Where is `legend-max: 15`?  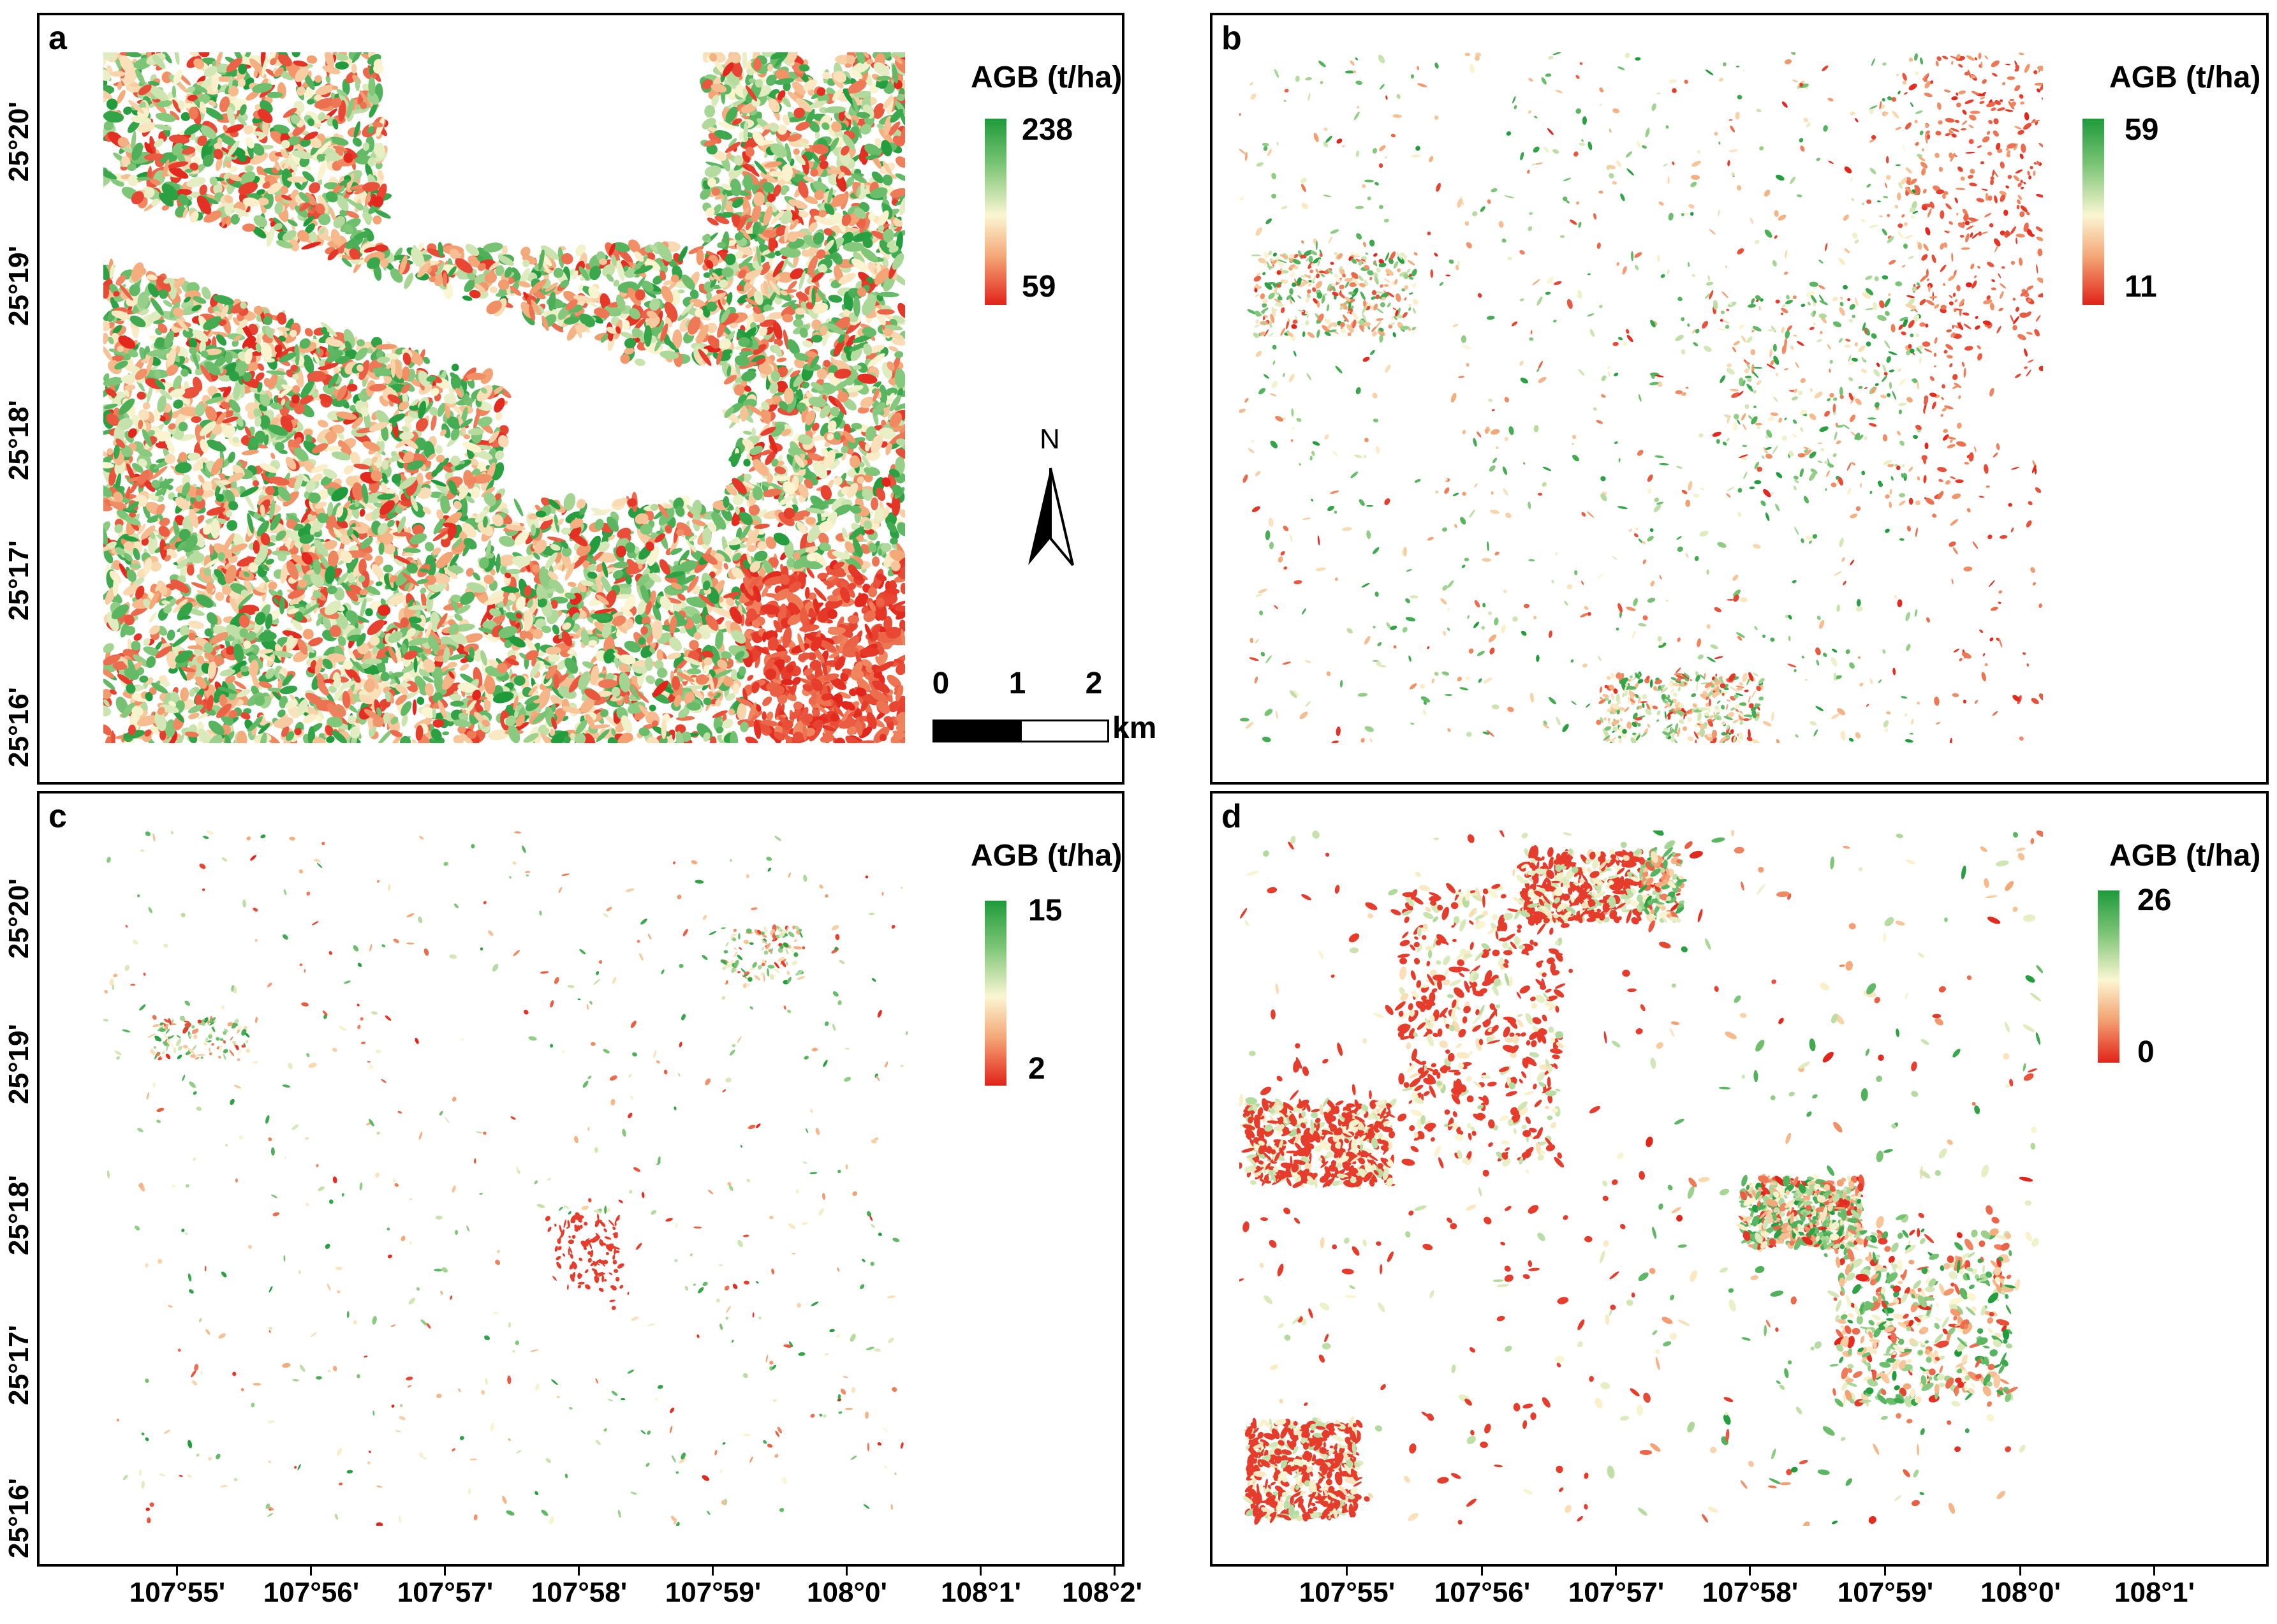
legend-max: 15 is located at coordinates (1045, 910).